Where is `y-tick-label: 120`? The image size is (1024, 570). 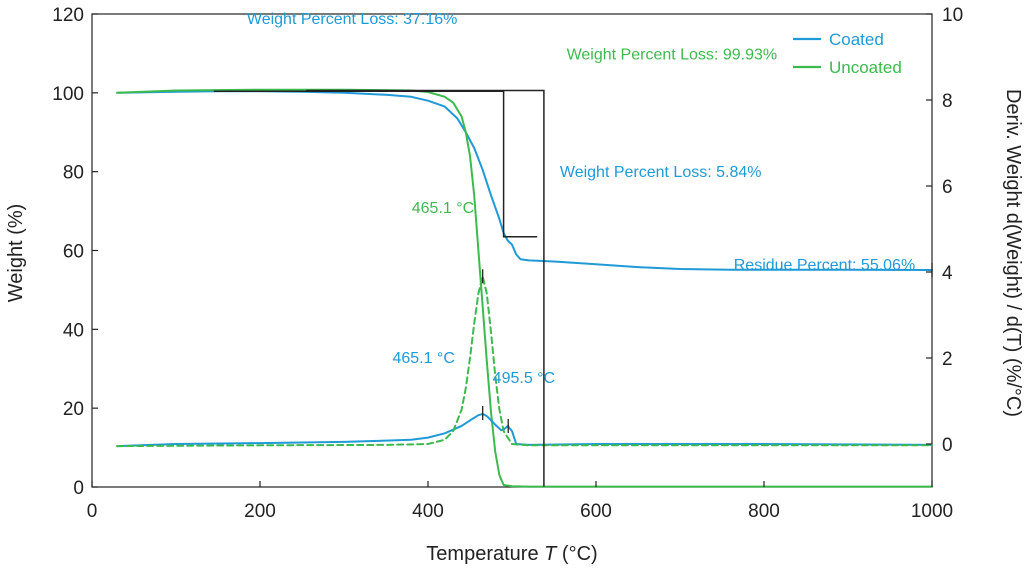 y-tick-label: 120 is located at coordinates (68, 15).